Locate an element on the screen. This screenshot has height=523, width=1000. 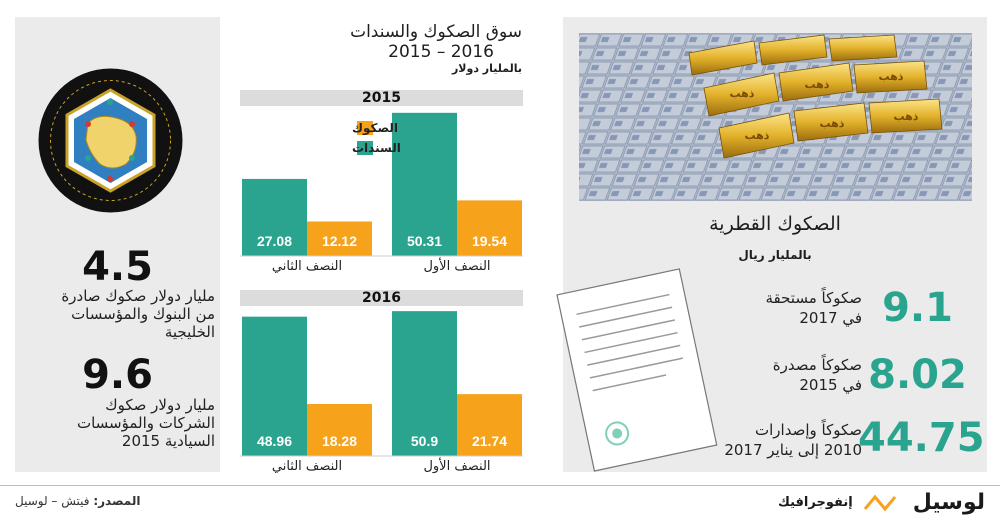
stat1-desc-line1: مليار دولار صكوك صادرة is located at coordinates (138, 296).